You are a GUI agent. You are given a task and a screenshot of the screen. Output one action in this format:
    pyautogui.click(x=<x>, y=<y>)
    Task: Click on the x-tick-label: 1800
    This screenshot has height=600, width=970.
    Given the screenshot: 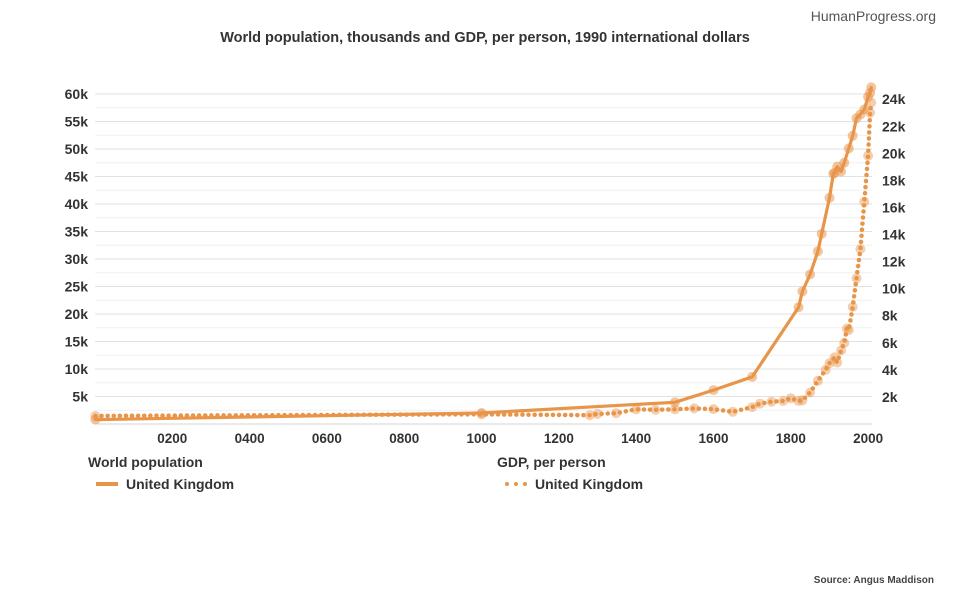 What is the action you would take?
    pyautogui.click(x=791, y=438)
    